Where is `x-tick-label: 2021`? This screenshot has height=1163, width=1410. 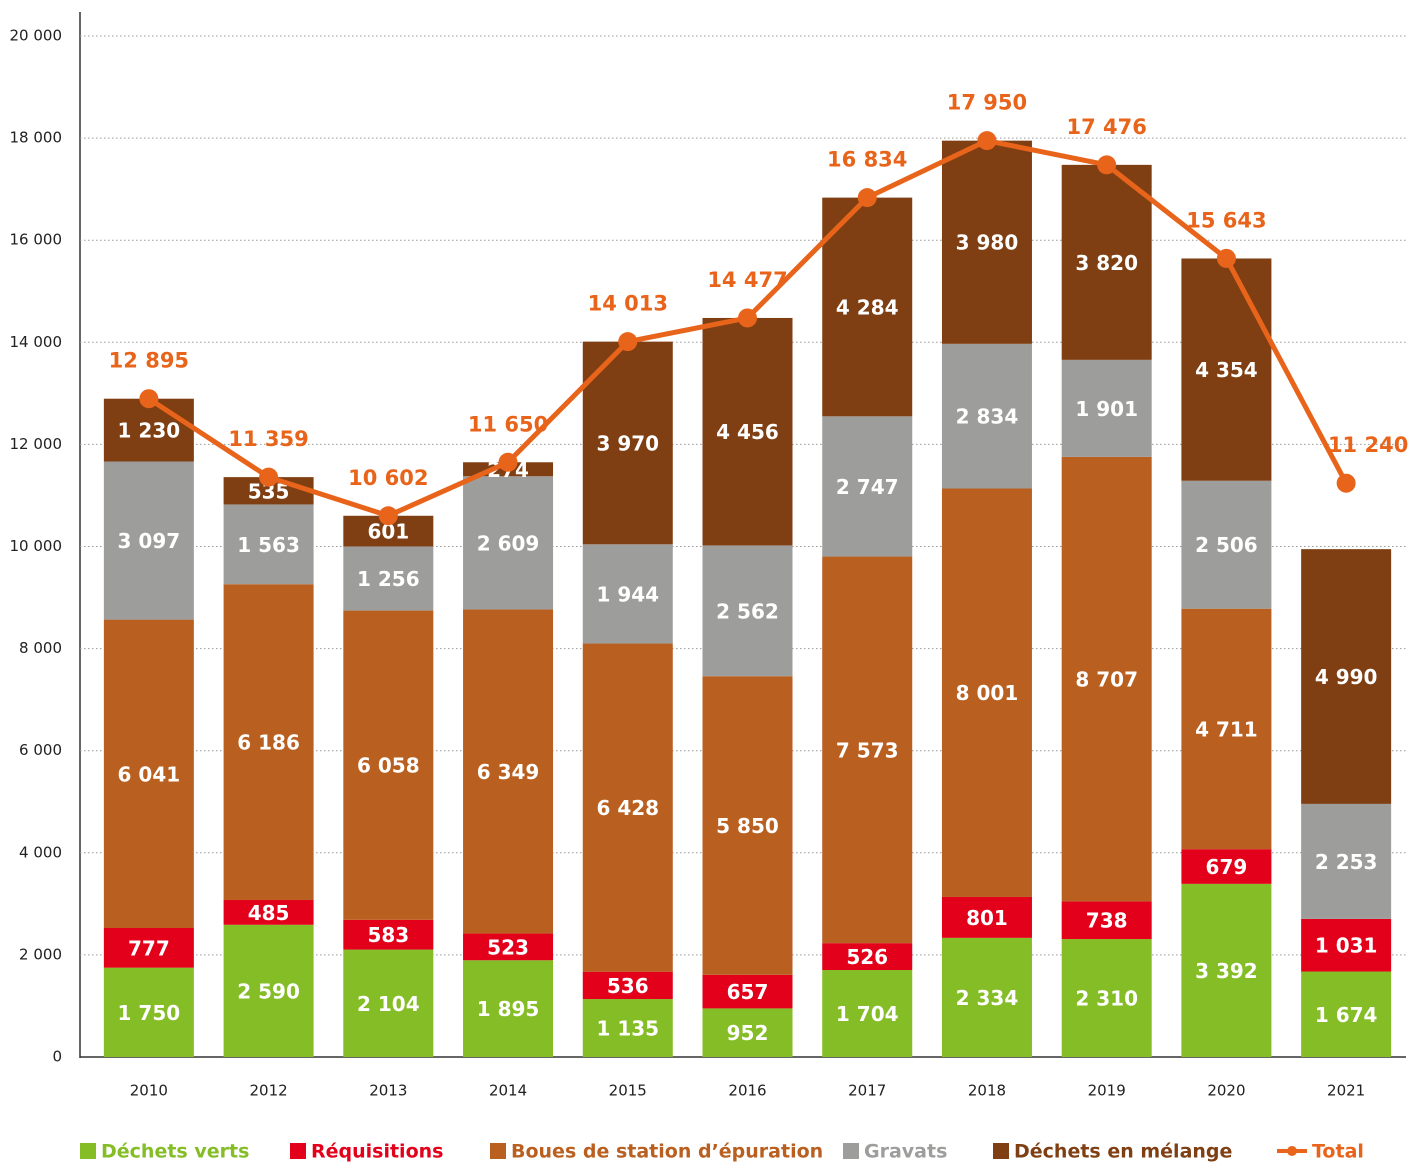 x-tick-label: 2021 is located at coordinates (1346, 1091).